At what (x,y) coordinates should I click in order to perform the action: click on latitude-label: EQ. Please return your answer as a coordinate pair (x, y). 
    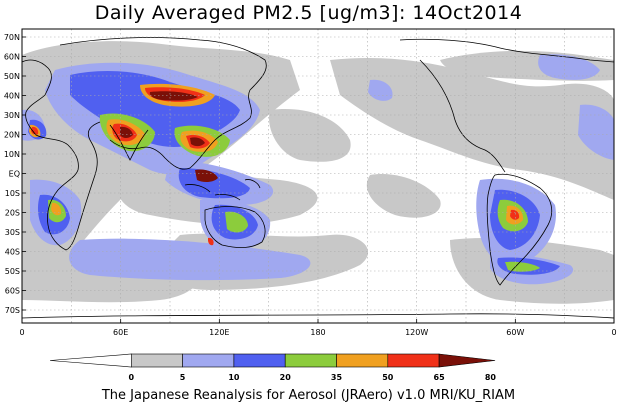
    Looking at the image, I should click on (14, 174).